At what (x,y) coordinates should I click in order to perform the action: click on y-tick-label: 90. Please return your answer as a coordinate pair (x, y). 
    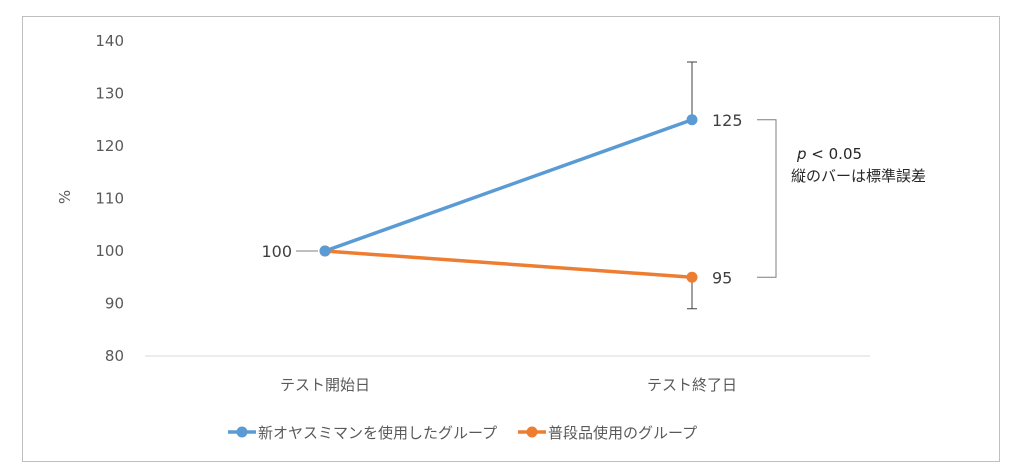
    Looking at the image, I should click on (114, 304).